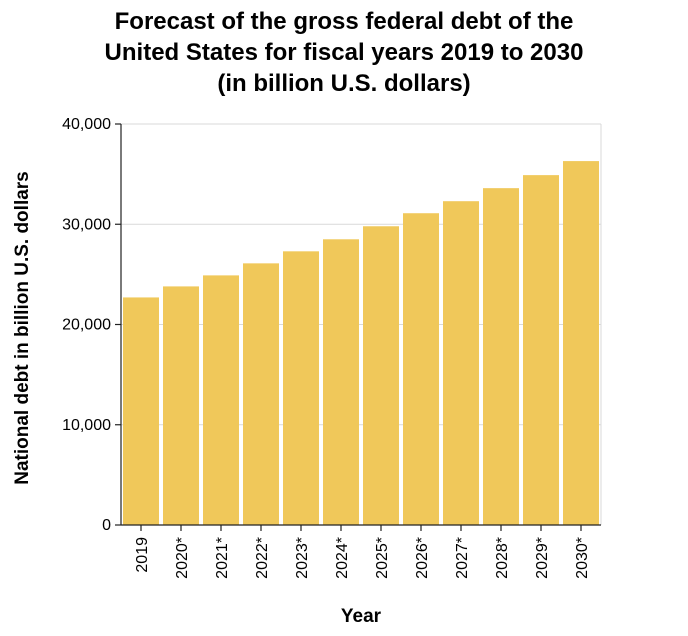  Describe the element at coordinates (262, 558) in the screenshot. I see `x-tick-label-3: 2022*` at that location.